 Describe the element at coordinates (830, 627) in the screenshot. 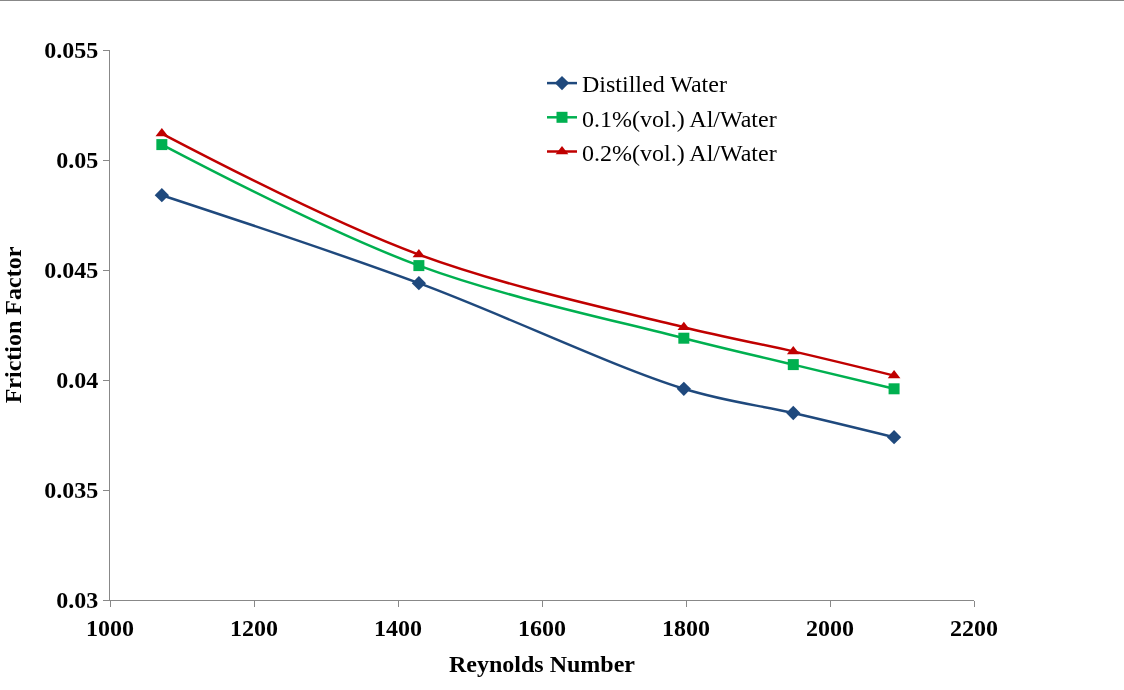

I see `x-tick-label: 2000` at that location.